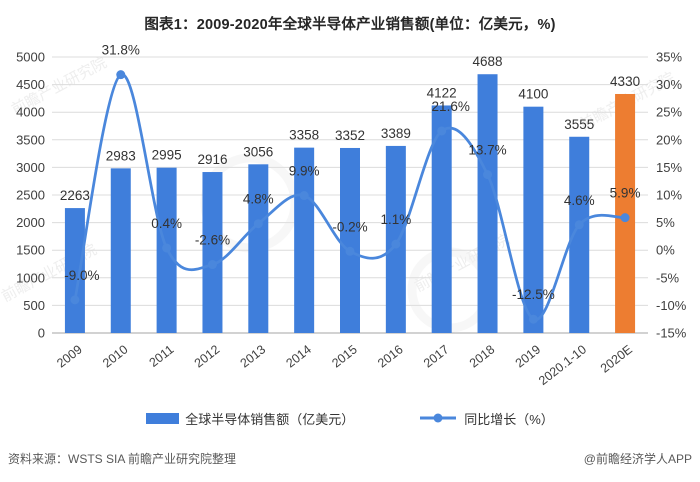 The height and width of the screenshot is (482, 700). Describe the element at coordinates (304, 135) in the screenshot. I see `bar-value-label: 3358` at that location.